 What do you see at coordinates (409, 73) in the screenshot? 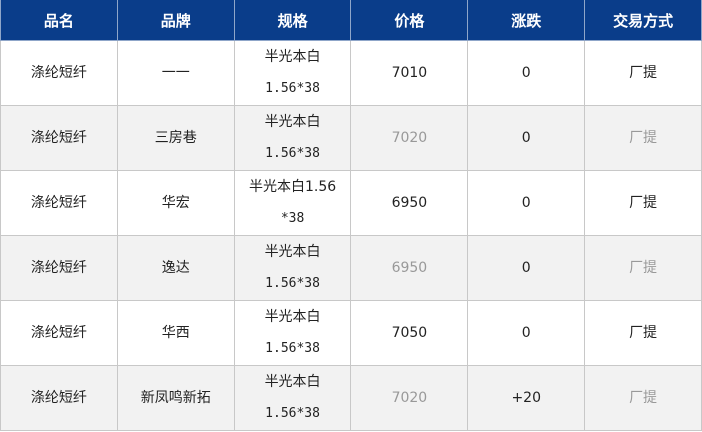
I see `cell-price: 7010` at bounding box center [409, 73].